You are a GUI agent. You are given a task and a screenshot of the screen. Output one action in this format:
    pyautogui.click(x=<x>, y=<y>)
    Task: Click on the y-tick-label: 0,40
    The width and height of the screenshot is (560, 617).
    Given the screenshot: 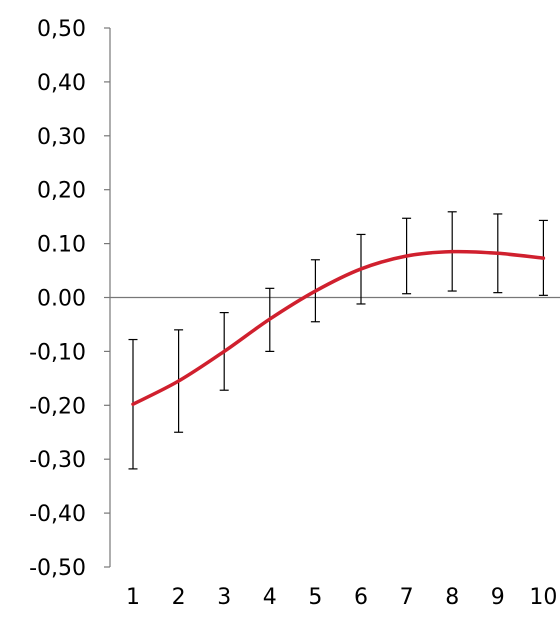 What is the action you would take?
    pyautogui.click(x=61, y=83)
    